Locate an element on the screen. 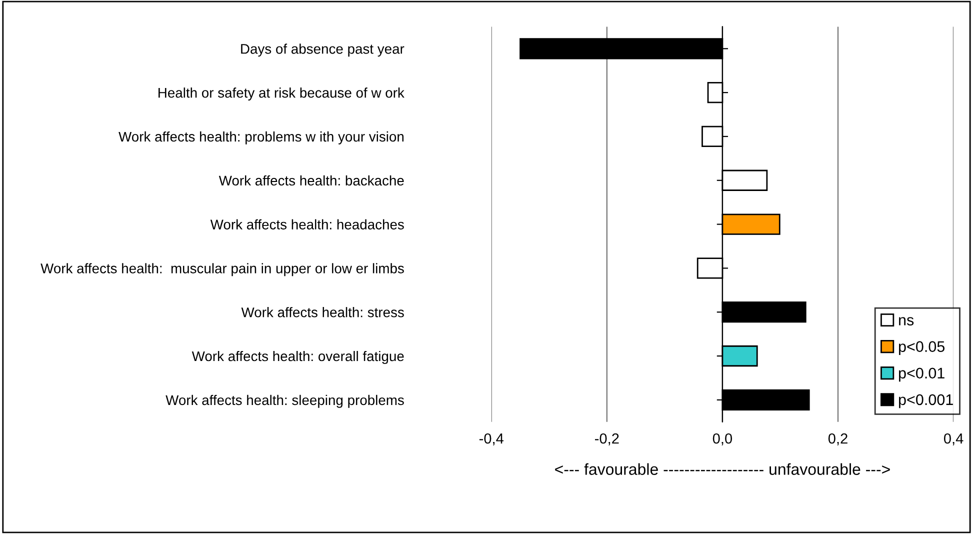 This screenshot has height=534, width=973. y-tick-label: Health or safety at risk because of w ork is located at coordinates (281, 94).